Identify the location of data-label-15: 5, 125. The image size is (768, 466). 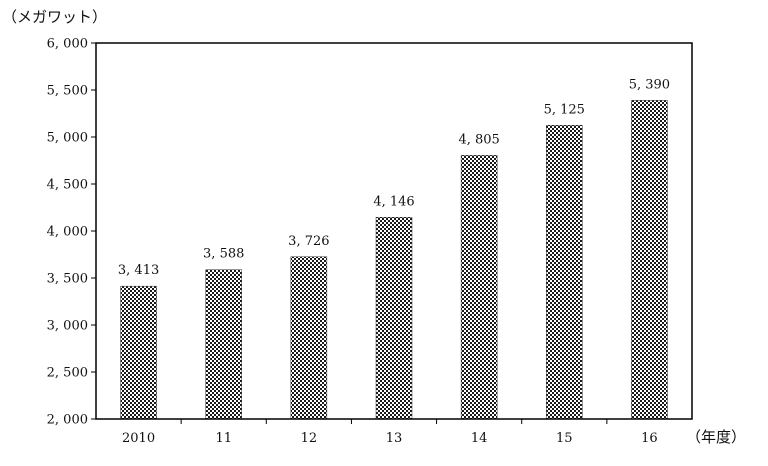
(564, 109).